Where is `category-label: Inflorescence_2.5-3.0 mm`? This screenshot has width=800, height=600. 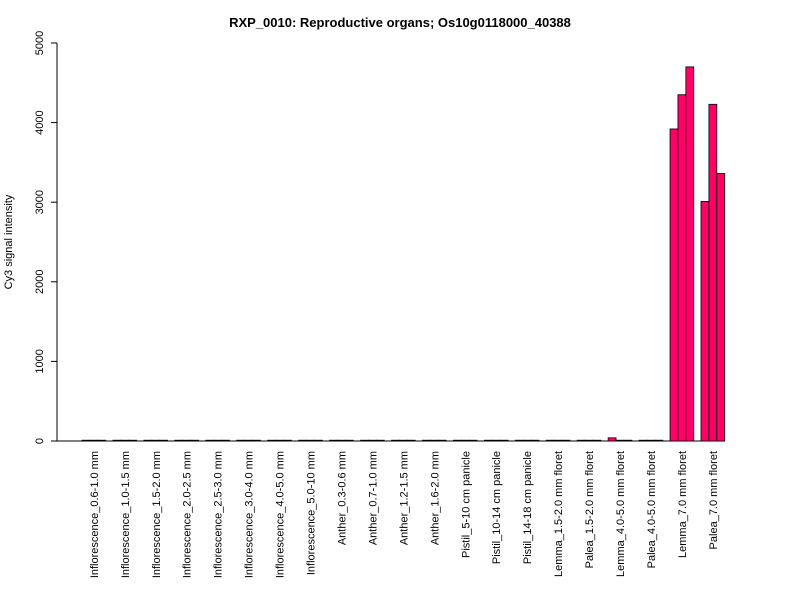 category-label: Inflorescence_2.5-3.0 mm is located at coordinates (219, 514).